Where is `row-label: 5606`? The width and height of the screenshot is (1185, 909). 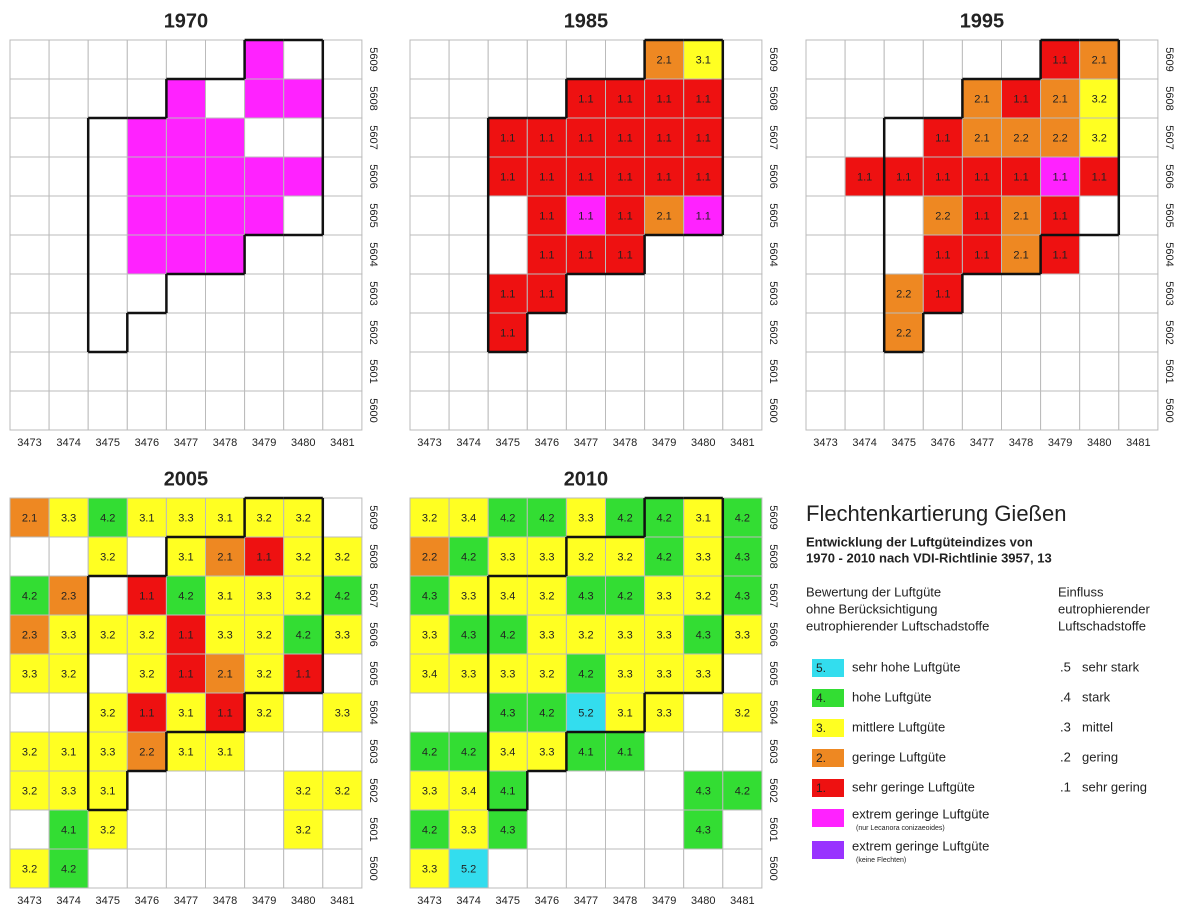 row-label: 5606 is located at coordinates (773, 176).